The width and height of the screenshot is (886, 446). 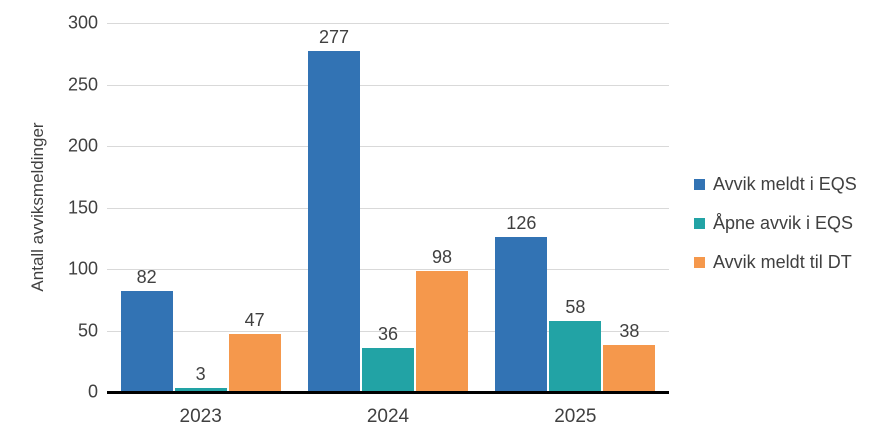 I want to click on legend-label: Åpne avvik i EQS, so click(x=783, y=223).